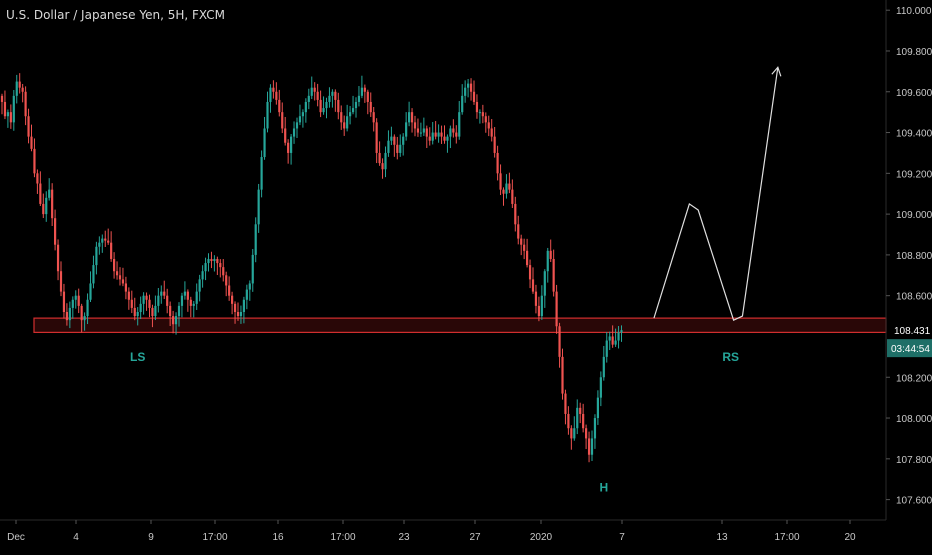 This screenshot has width=932, height=555. I want to click on countdown-bg, so click(909, 348).